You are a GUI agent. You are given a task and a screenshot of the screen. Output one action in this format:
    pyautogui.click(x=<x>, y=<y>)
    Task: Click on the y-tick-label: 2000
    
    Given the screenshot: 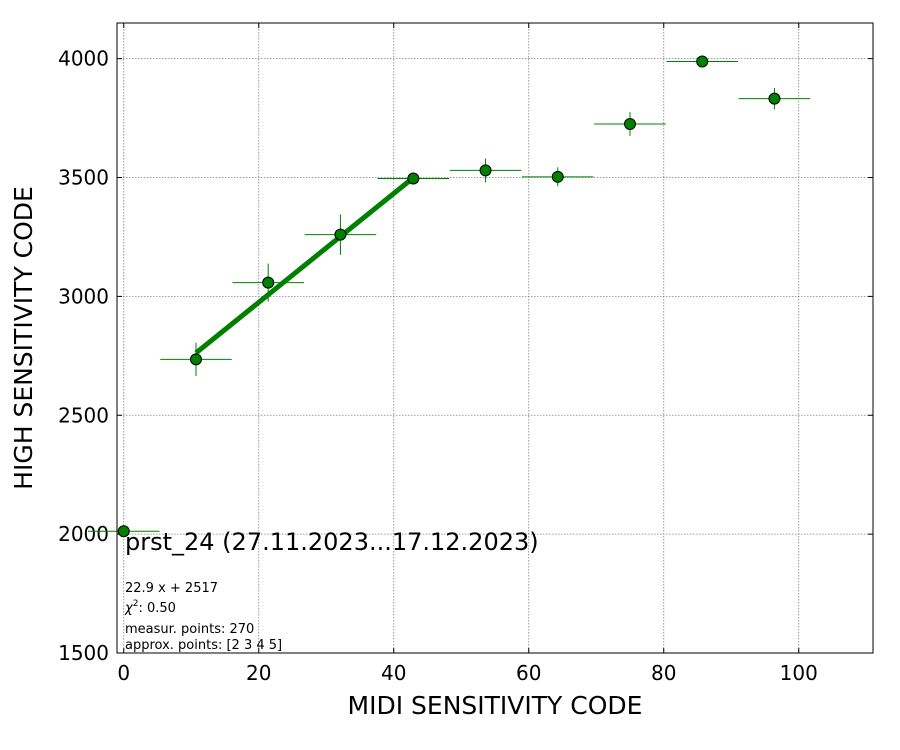 What is the action you would take?
    pyautogui.click(x=83, y=534)
    